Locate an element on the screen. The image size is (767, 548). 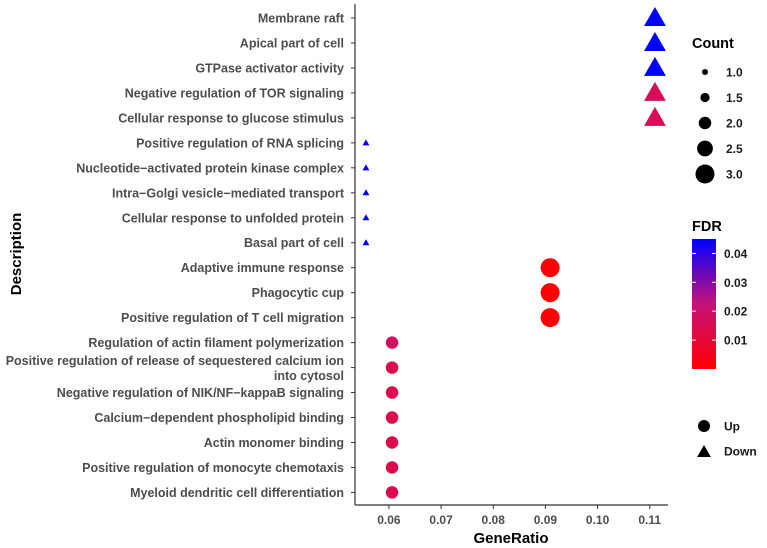
count-legend-label: 3.0 is located at coordinates (734, 175).